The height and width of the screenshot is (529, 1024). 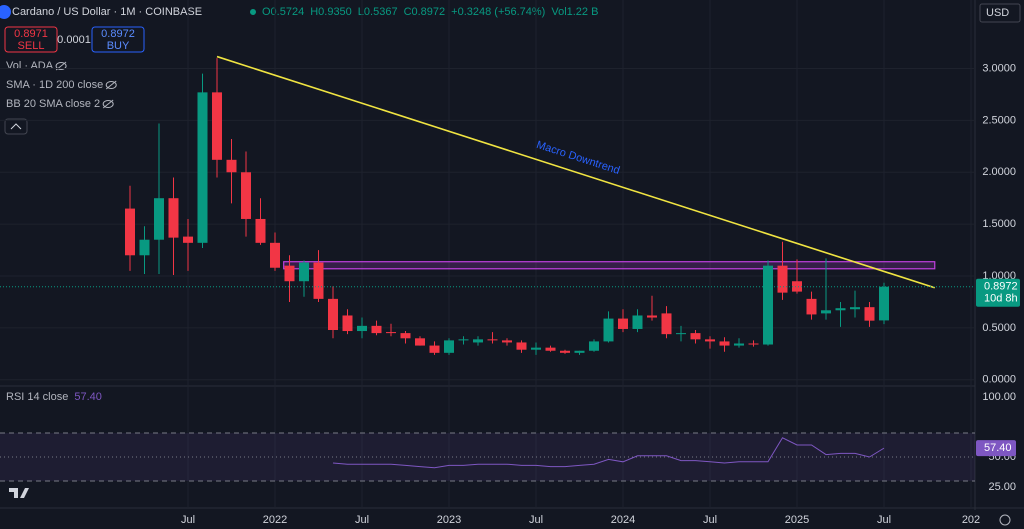 I want to click on chart-title: Cardano / US Dollar · 1M · COINBASE, so click(x=107, y=12).